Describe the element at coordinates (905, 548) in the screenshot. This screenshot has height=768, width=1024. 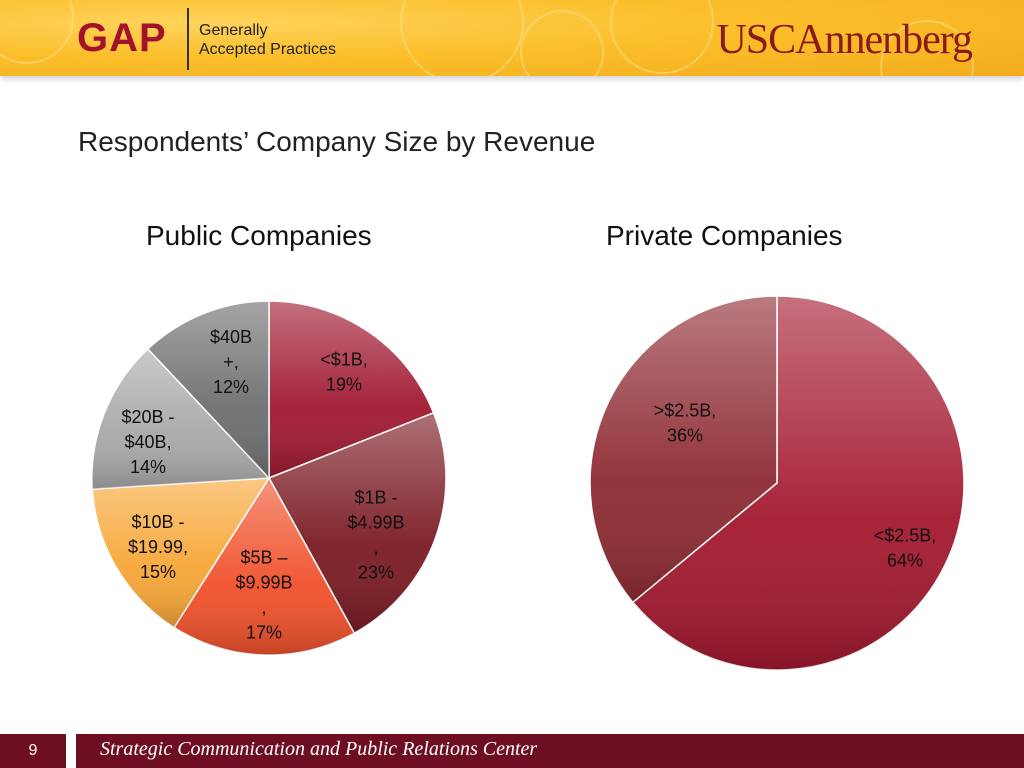
I see `private-slice-label: <$2.5B, 64%` at that location.